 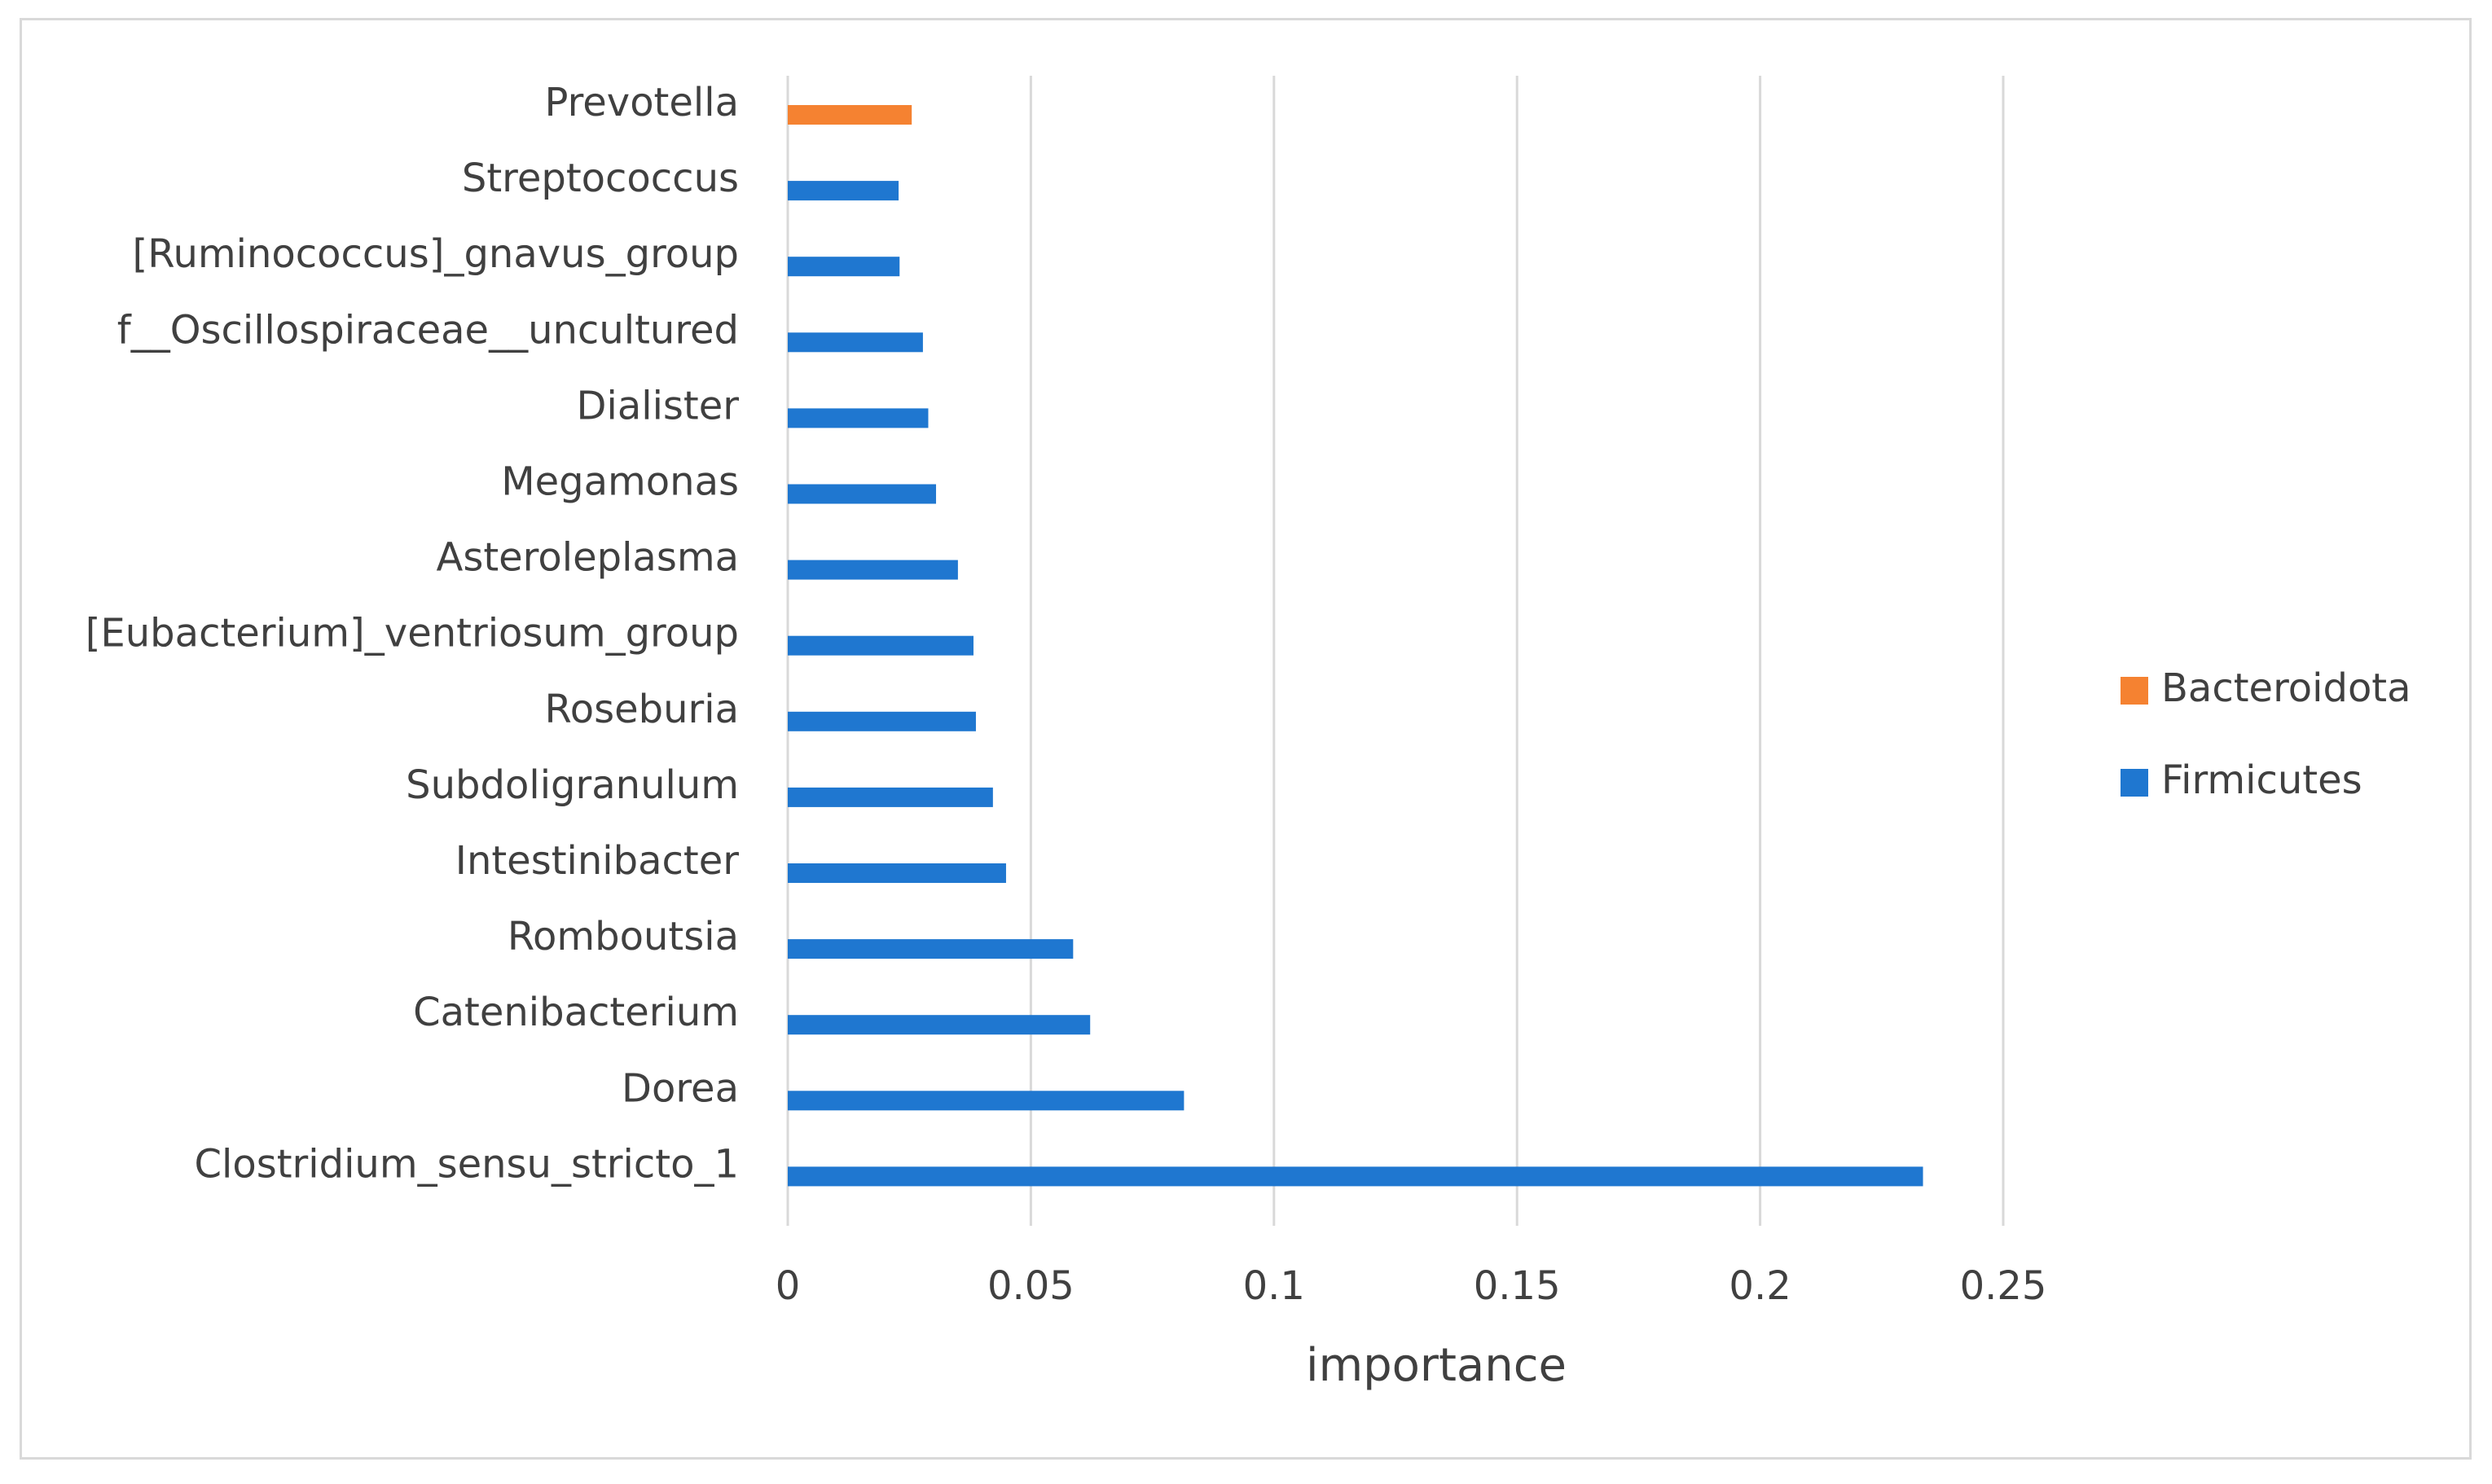 What do you see at coordinates (1031, 1286) in the screenshot?
I see `x-tick-label: 0.05` at bounding box center [1031, 1286].